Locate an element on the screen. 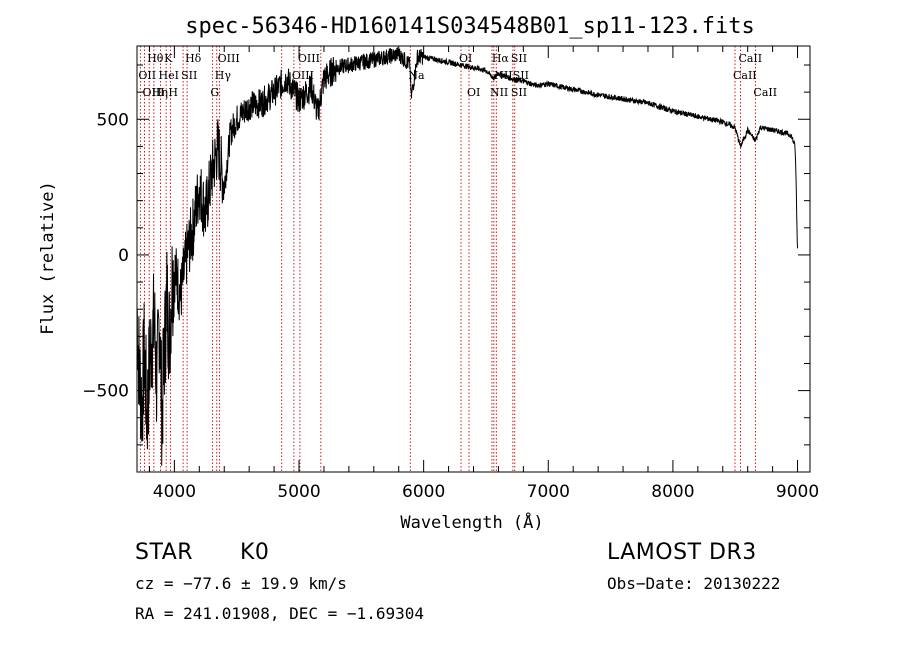 This screenshot has width=900, height=649. spectral-line-label: G is located at coordinates (214, 92).